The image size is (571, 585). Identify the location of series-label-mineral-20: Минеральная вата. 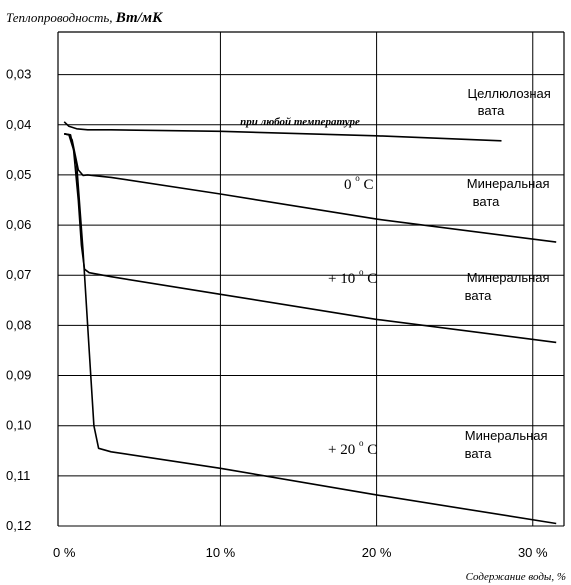
(508, 444).